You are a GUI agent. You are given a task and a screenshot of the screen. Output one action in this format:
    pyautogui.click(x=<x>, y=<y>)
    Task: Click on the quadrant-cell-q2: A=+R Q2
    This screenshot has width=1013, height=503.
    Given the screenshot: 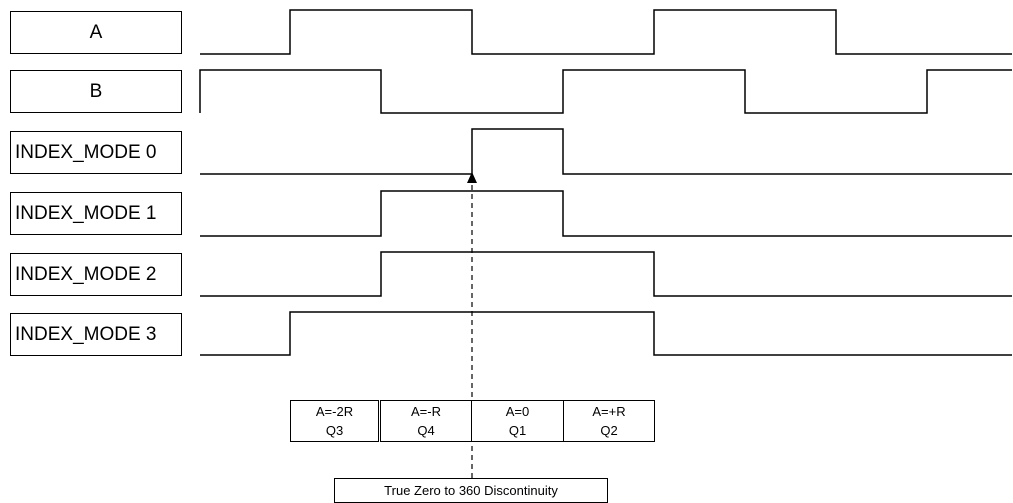 What is the action you would take?
    pyautogui.click(x=609, y=421)
    